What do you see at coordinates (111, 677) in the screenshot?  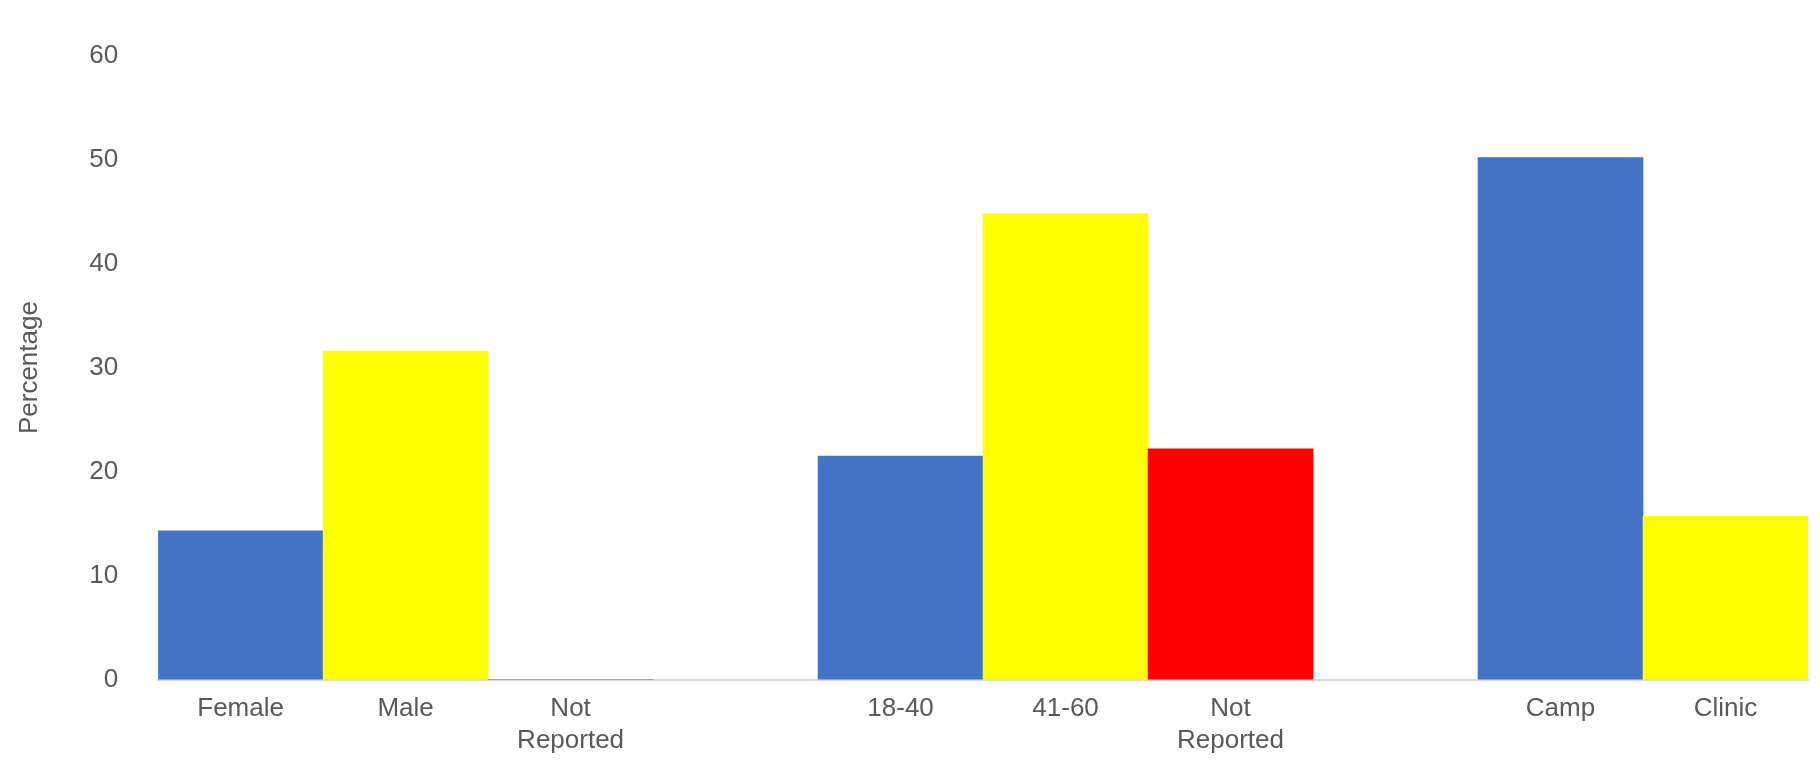 I see `y-tick-label: 0` at bounding box center [111, 677].